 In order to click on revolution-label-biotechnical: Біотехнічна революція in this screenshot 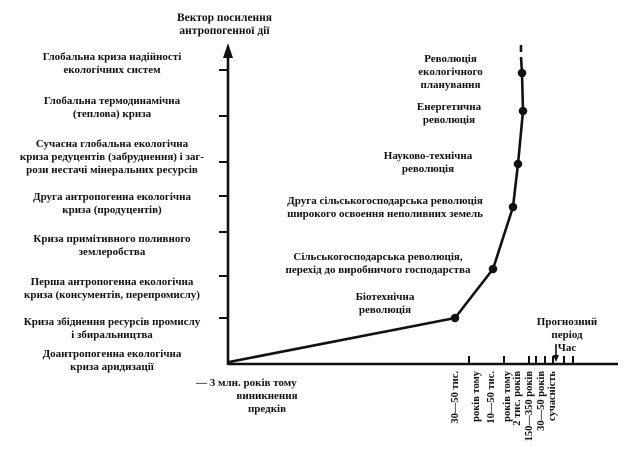, I will do `click(385, 304)`.